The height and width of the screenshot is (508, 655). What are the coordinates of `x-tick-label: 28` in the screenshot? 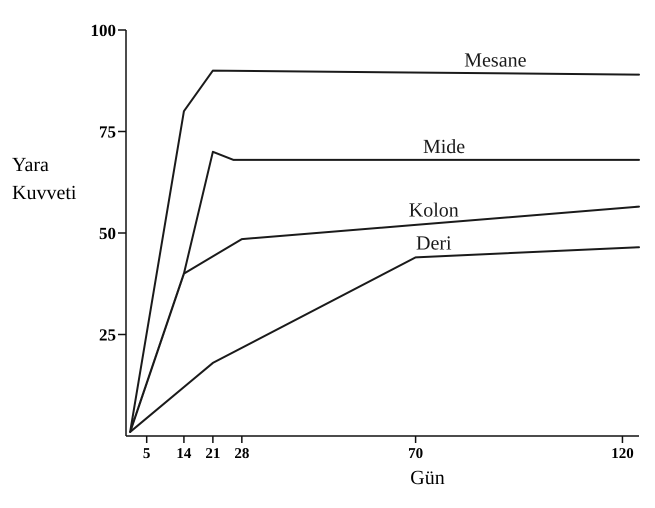 It's located at (242, 454).